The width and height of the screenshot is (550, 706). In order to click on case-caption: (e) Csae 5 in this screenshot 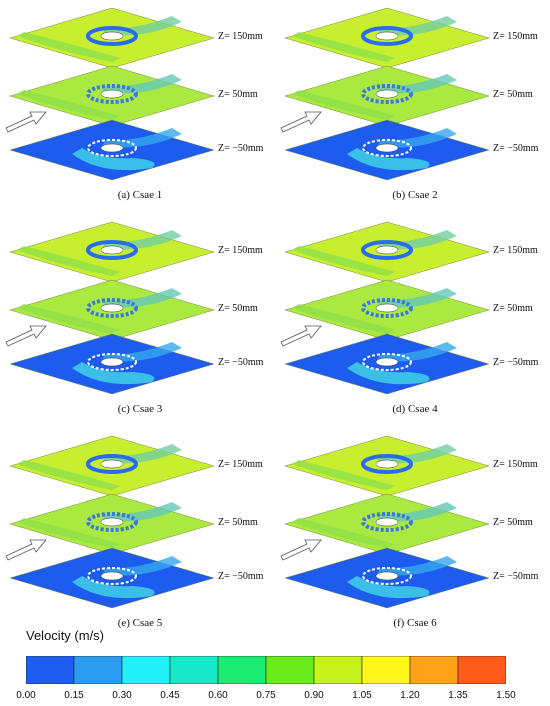, I will do `click(140, 623)`.